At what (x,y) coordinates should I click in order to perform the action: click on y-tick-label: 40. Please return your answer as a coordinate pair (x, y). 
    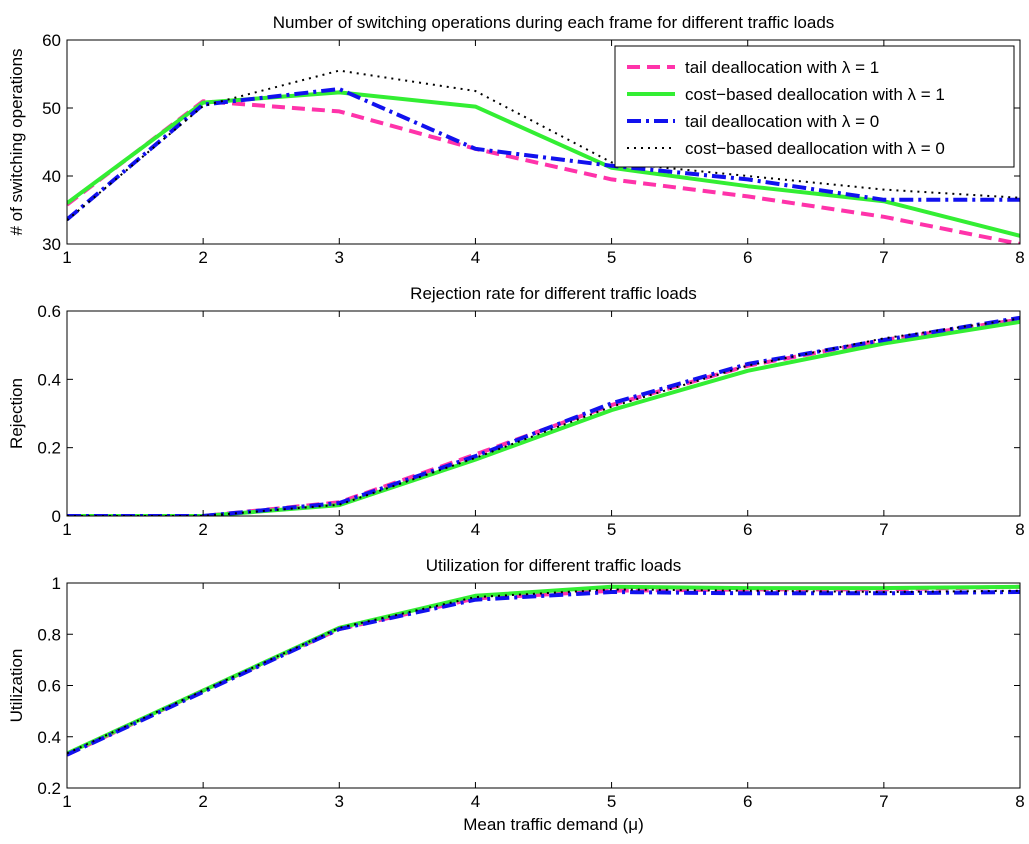
    Looking at the image, I should click on (51, 176).